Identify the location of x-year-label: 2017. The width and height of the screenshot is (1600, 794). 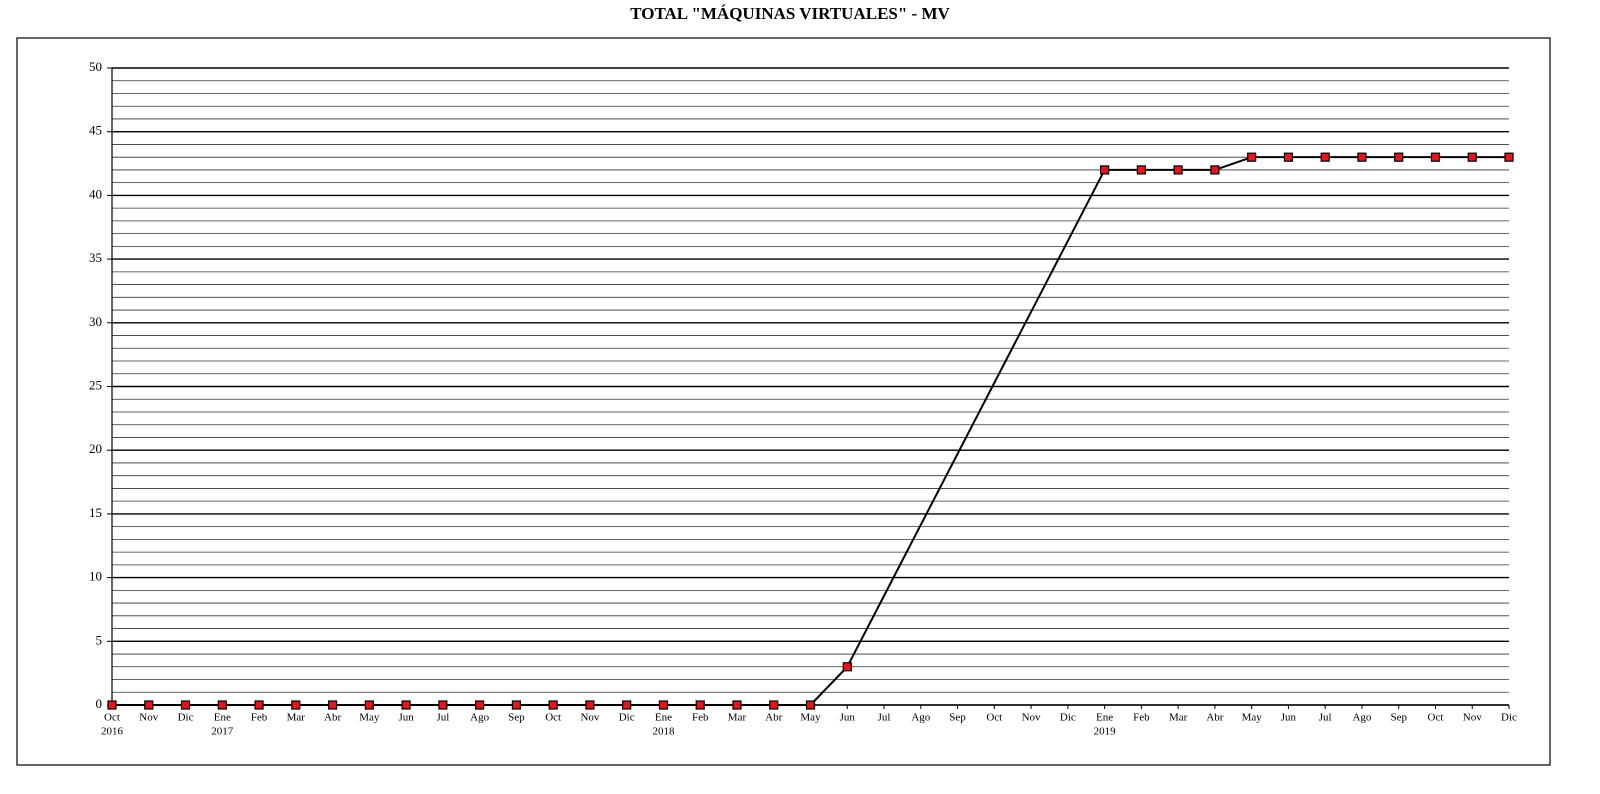
(222, 732).